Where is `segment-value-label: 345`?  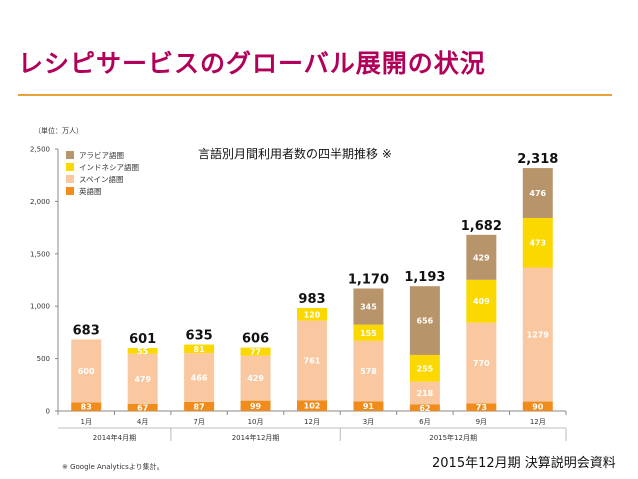 segment-value-label: 345 is located at coordinates (368, 307).